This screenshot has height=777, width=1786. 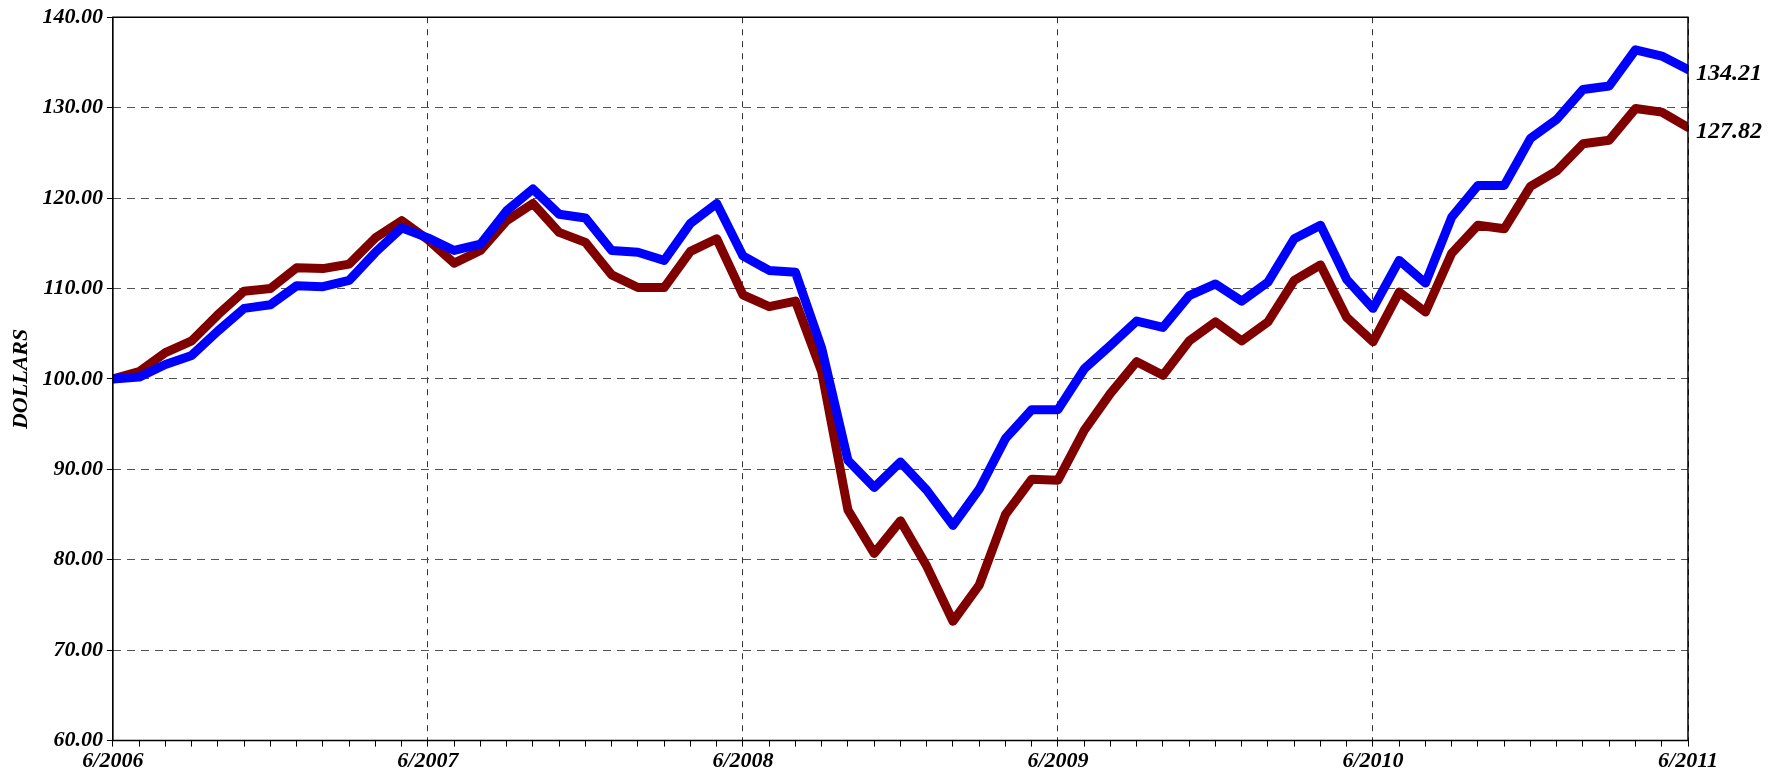 I want to click on y-tick-label: 120.00, so click(x=72, y=196).